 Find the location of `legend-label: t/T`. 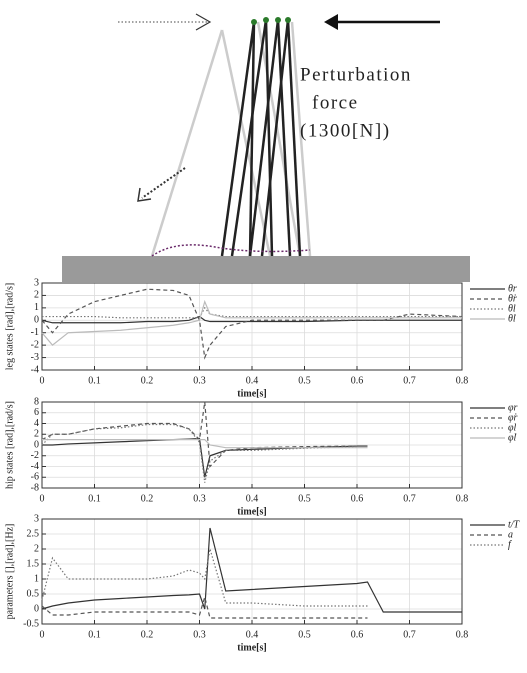

legend-label: t/T is located at coordinates (514, 524).